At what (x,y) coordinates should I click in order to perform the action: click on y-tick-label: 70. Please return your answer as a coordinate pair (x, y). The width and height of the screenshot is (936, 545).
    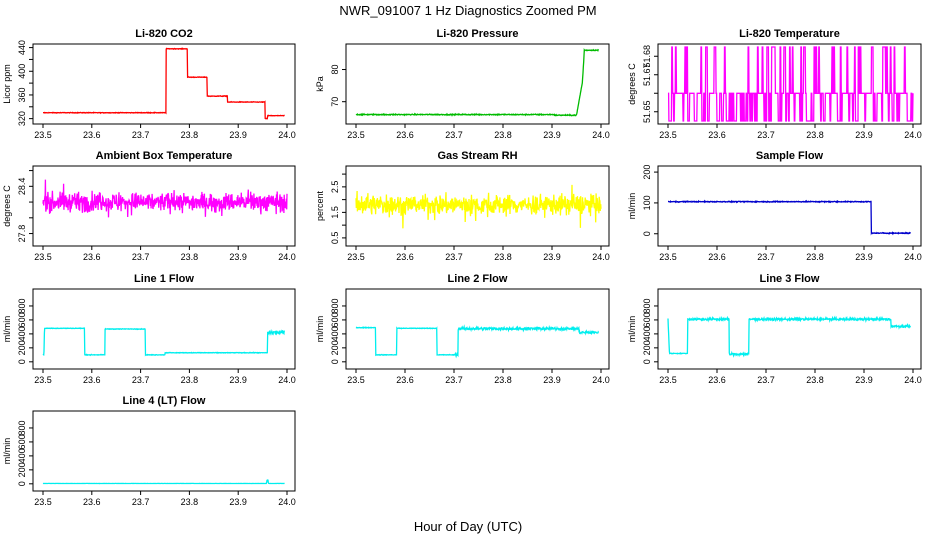
    Looking at the image, I should click on (335, 102).